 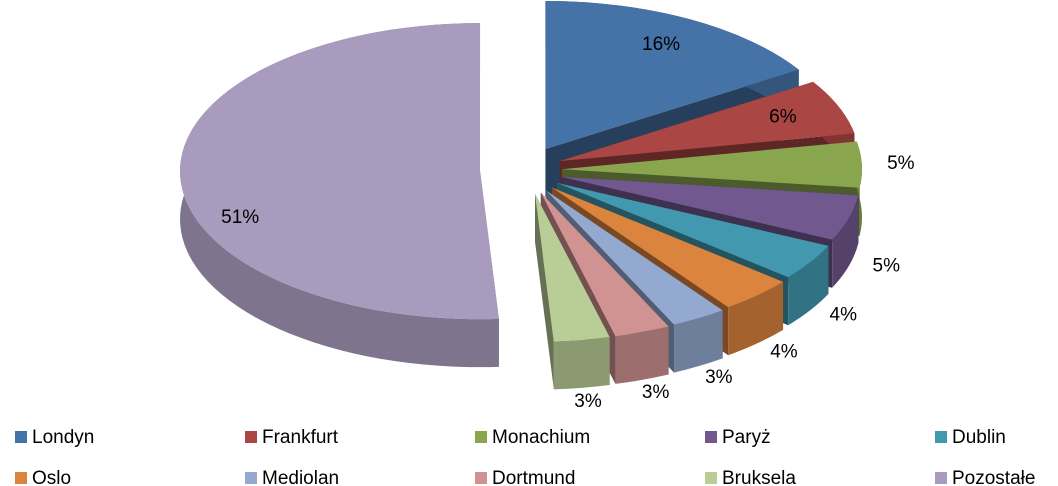 What do you see at coordinates (661, 44) in the screenshot?
I see `data-label: 16%` at bounding box center [661, 44].